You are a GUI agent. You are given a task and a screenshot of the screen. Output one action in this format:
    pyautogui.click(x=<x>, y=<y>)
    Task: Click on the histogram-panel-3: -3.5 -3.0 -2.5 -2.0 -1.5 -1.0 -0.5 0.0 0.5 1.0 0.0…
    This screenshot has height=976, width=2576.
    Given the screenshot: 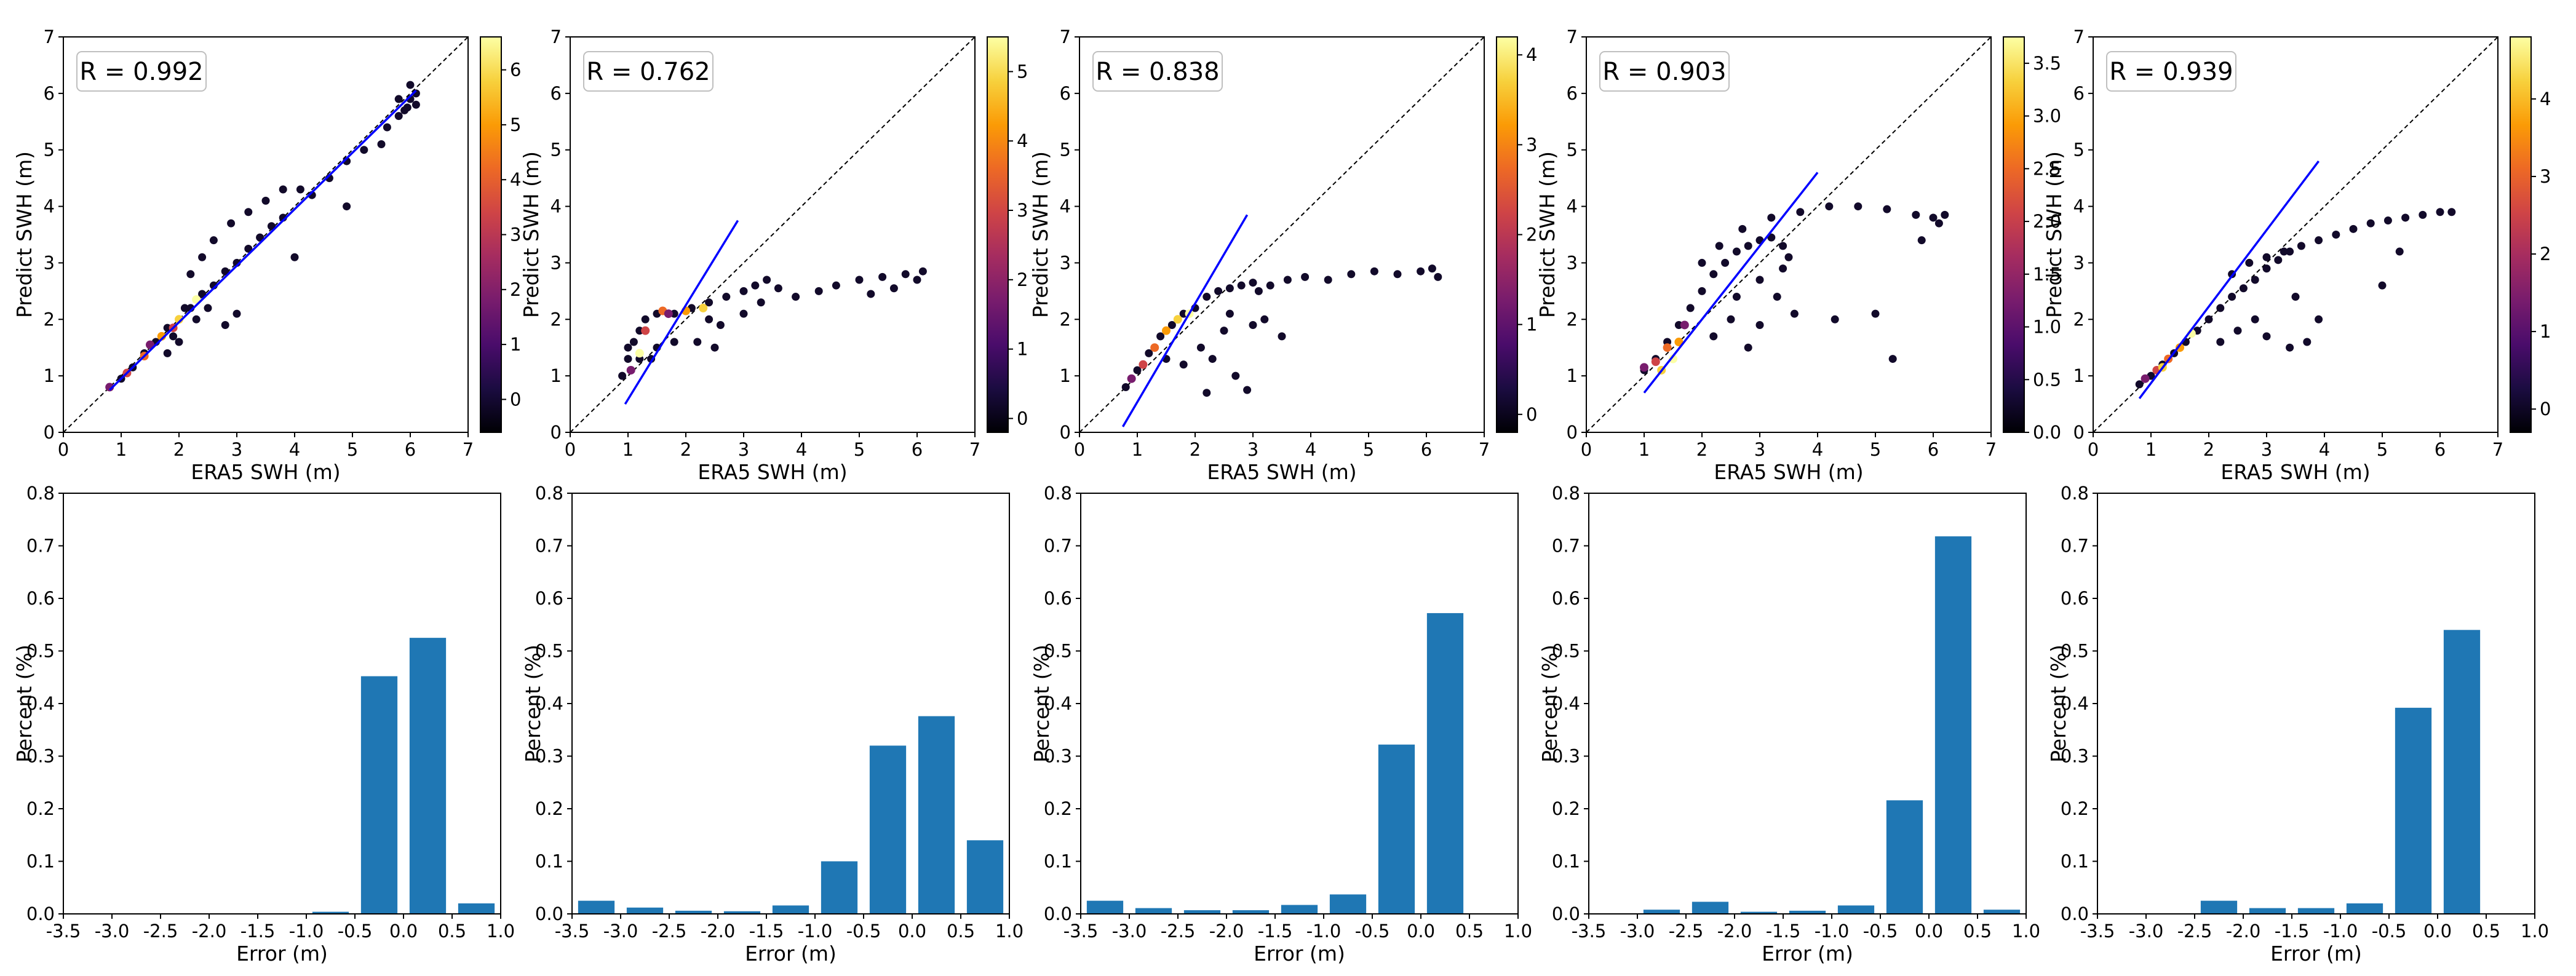 What is the action you would take?
    pyautogui.click(x=1281, y=724)
    